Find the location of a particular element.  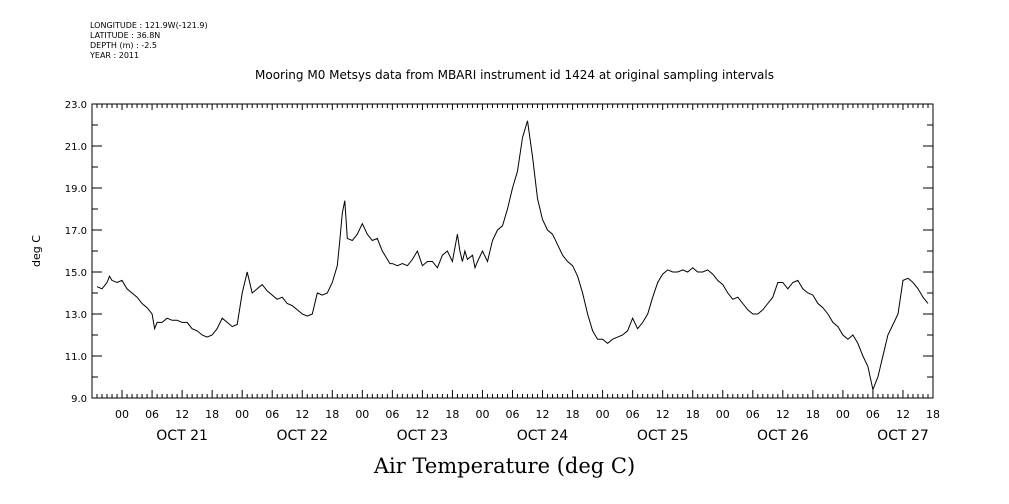

x-day-label: OCT 21 is located at coordinates (182, 436).